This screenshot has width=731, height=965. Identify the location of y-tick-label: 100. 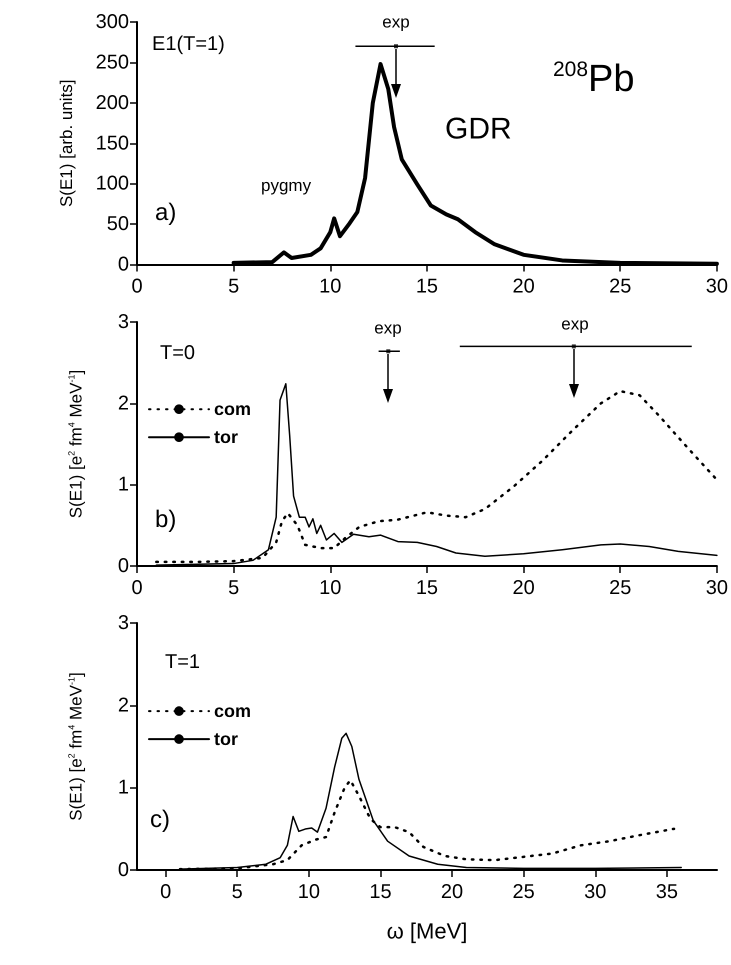
(112, 183).